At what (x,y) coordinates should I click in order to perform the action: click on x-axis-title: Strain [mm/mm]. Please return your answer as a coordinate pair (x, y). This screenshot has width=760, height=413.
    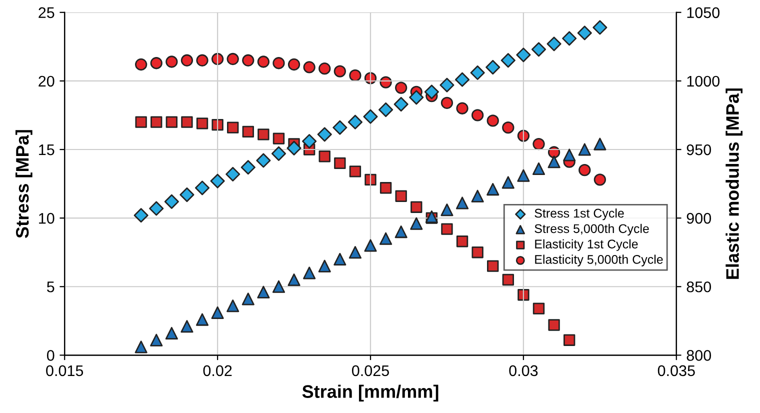
    Looking at the image, I should click on (370, 393).